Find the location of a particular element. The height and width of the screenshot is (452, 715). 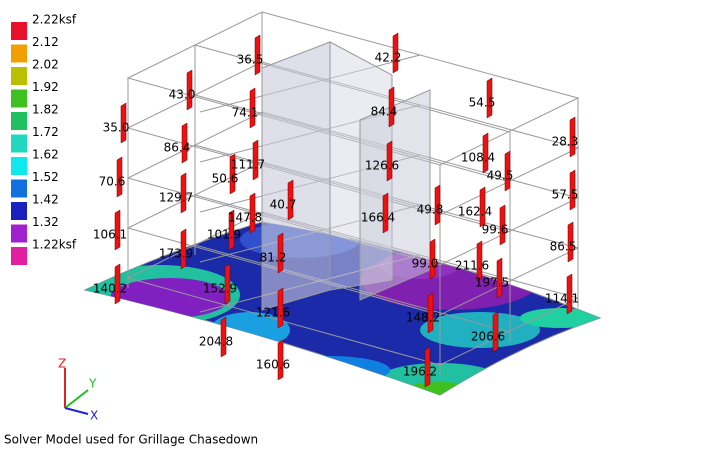

legend-label: 2.22ksf is located at coordinates (54, 20).